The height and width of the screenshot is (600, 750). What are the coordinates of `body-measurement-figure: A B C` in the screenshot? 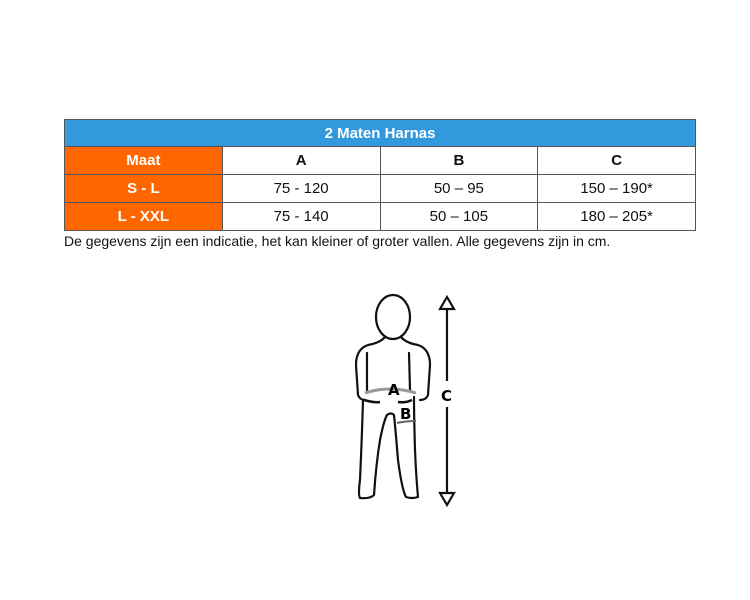 It's located at (405, 400).